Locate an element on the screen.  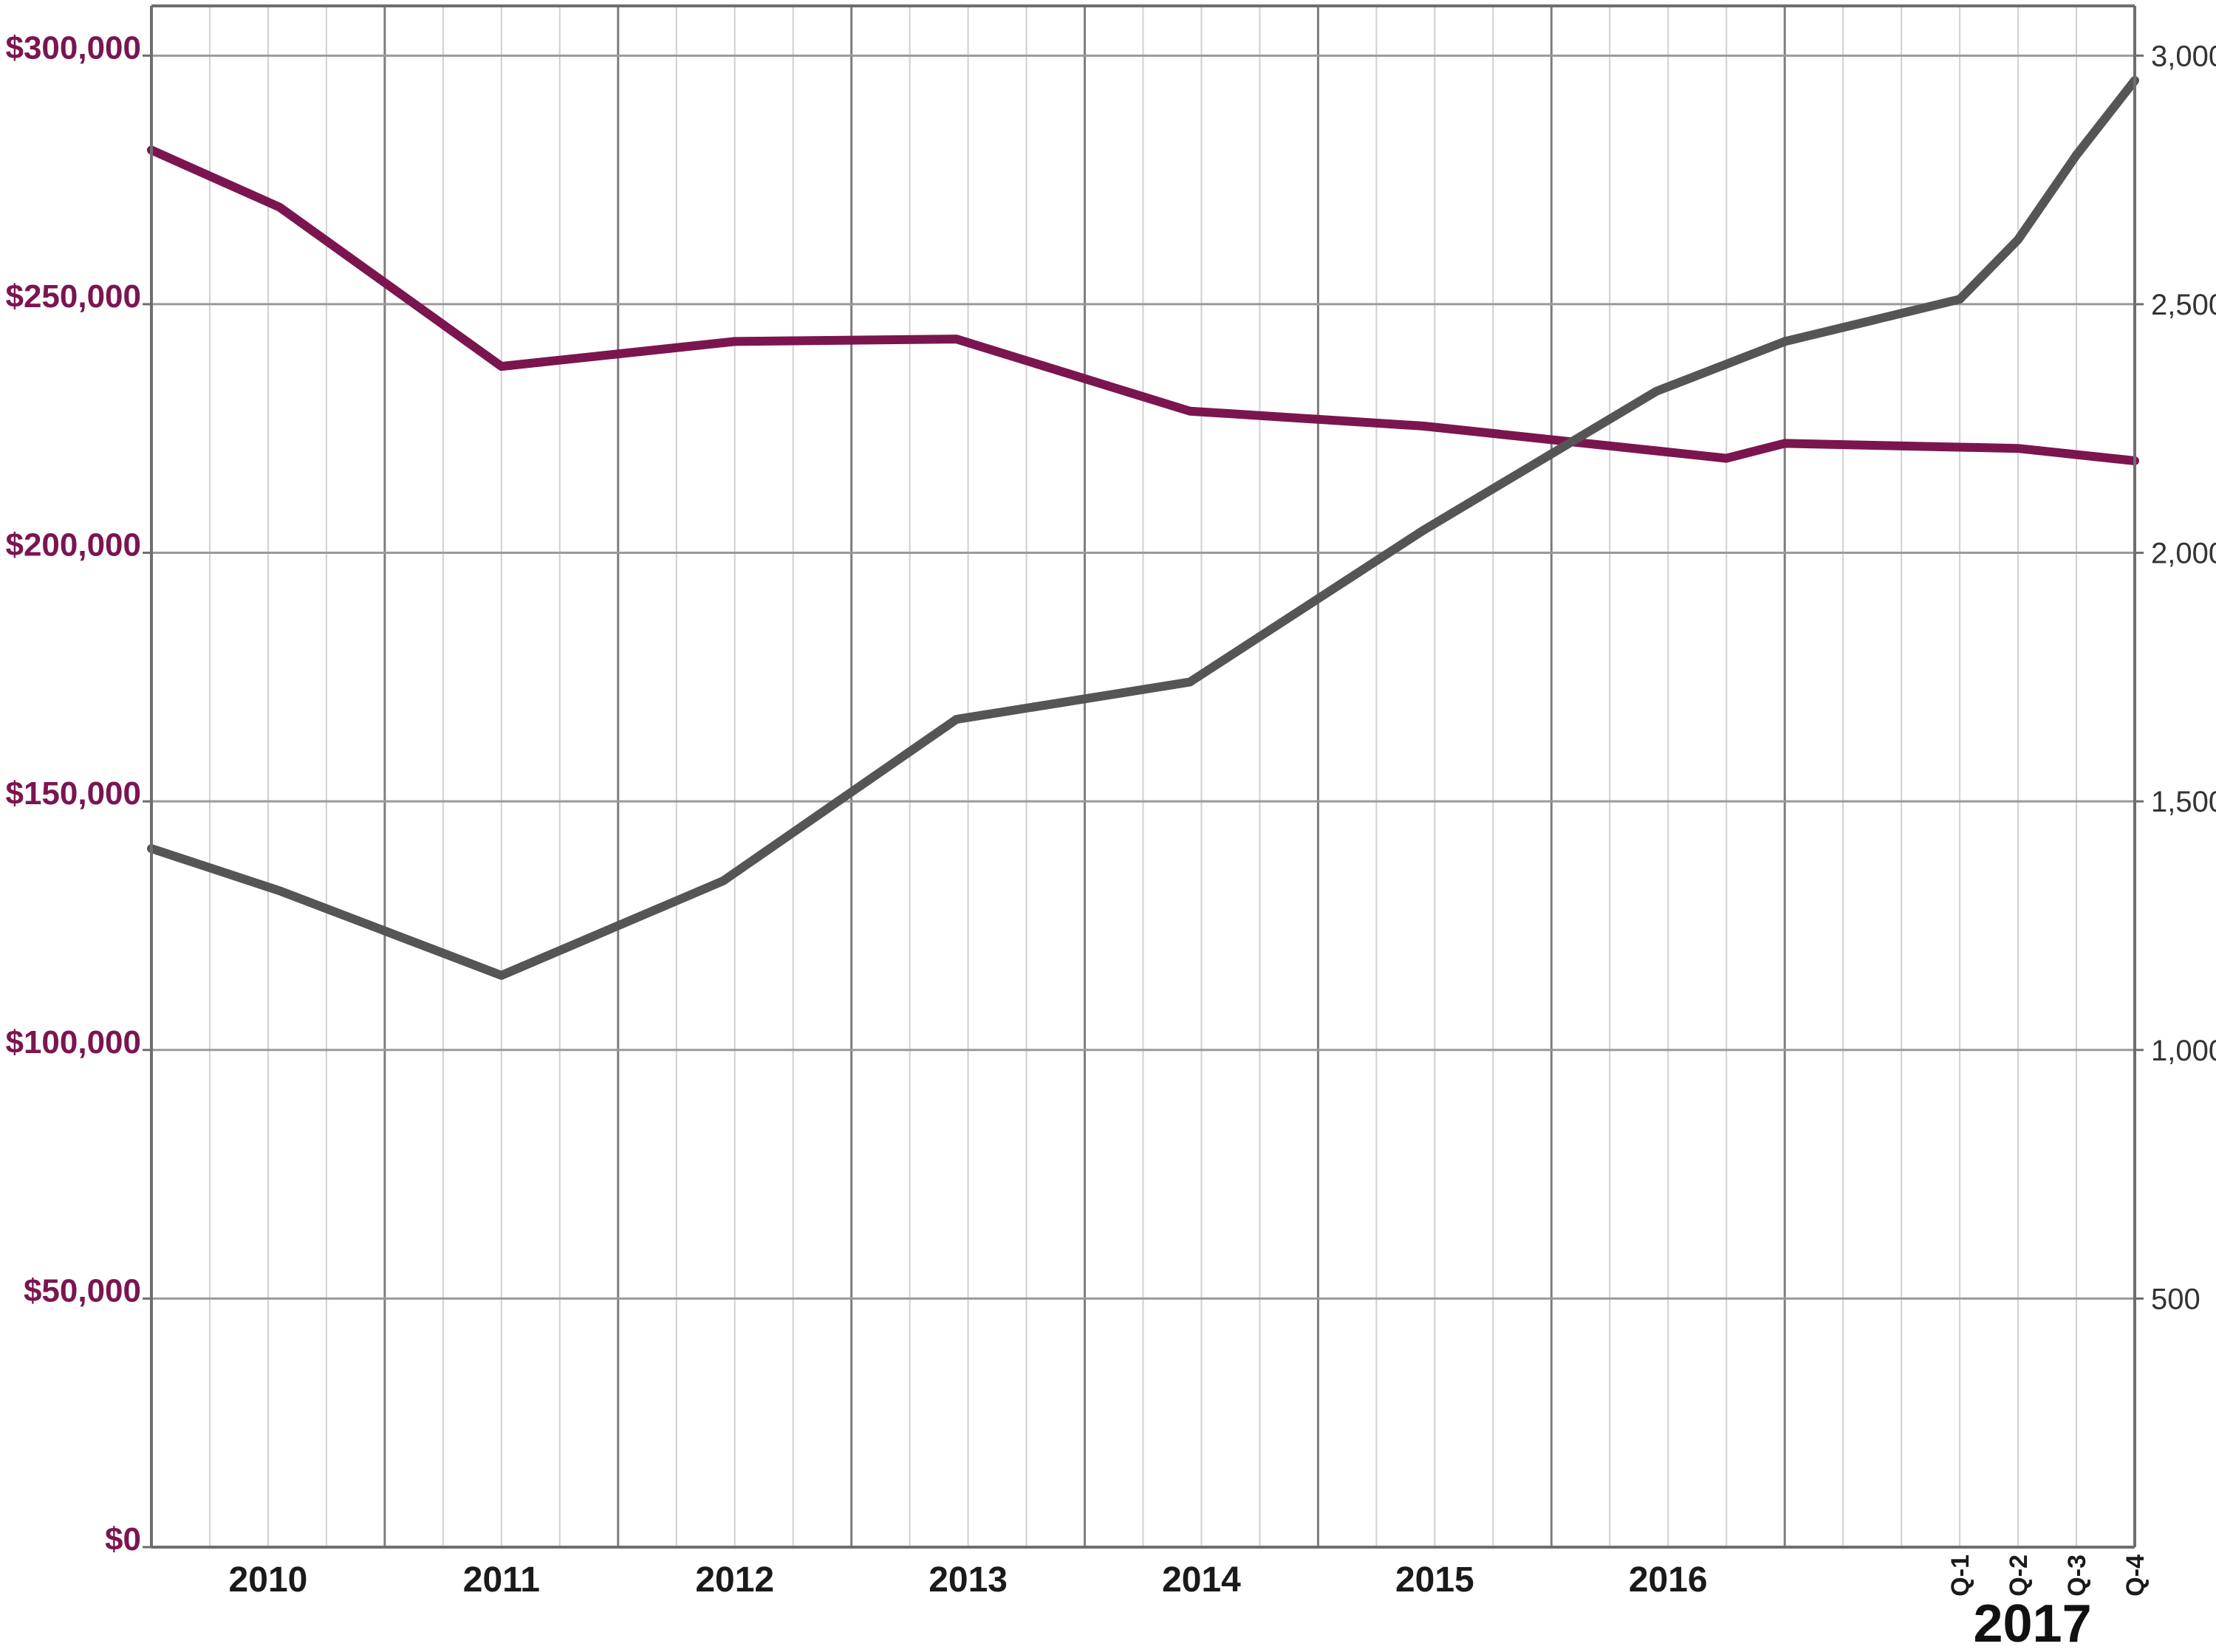
x-tick-label: 2015 is located at coordinates (1434, 1580).